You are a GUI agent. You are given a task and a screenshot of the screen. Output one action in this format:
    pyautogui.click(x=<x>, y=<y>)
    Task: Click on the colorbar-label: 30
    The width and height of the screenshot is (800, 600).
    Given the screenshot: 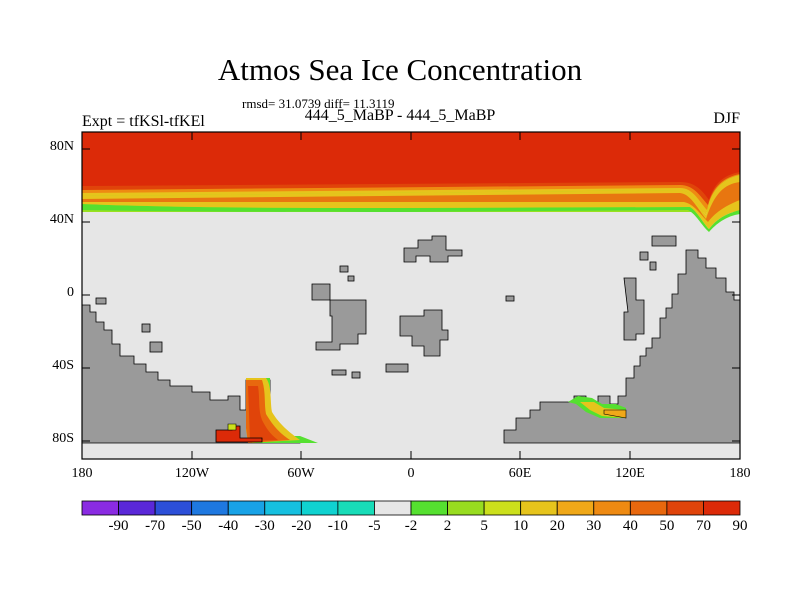 What is the action you would take?
    pyautogui.click(x=594, y=526)
    